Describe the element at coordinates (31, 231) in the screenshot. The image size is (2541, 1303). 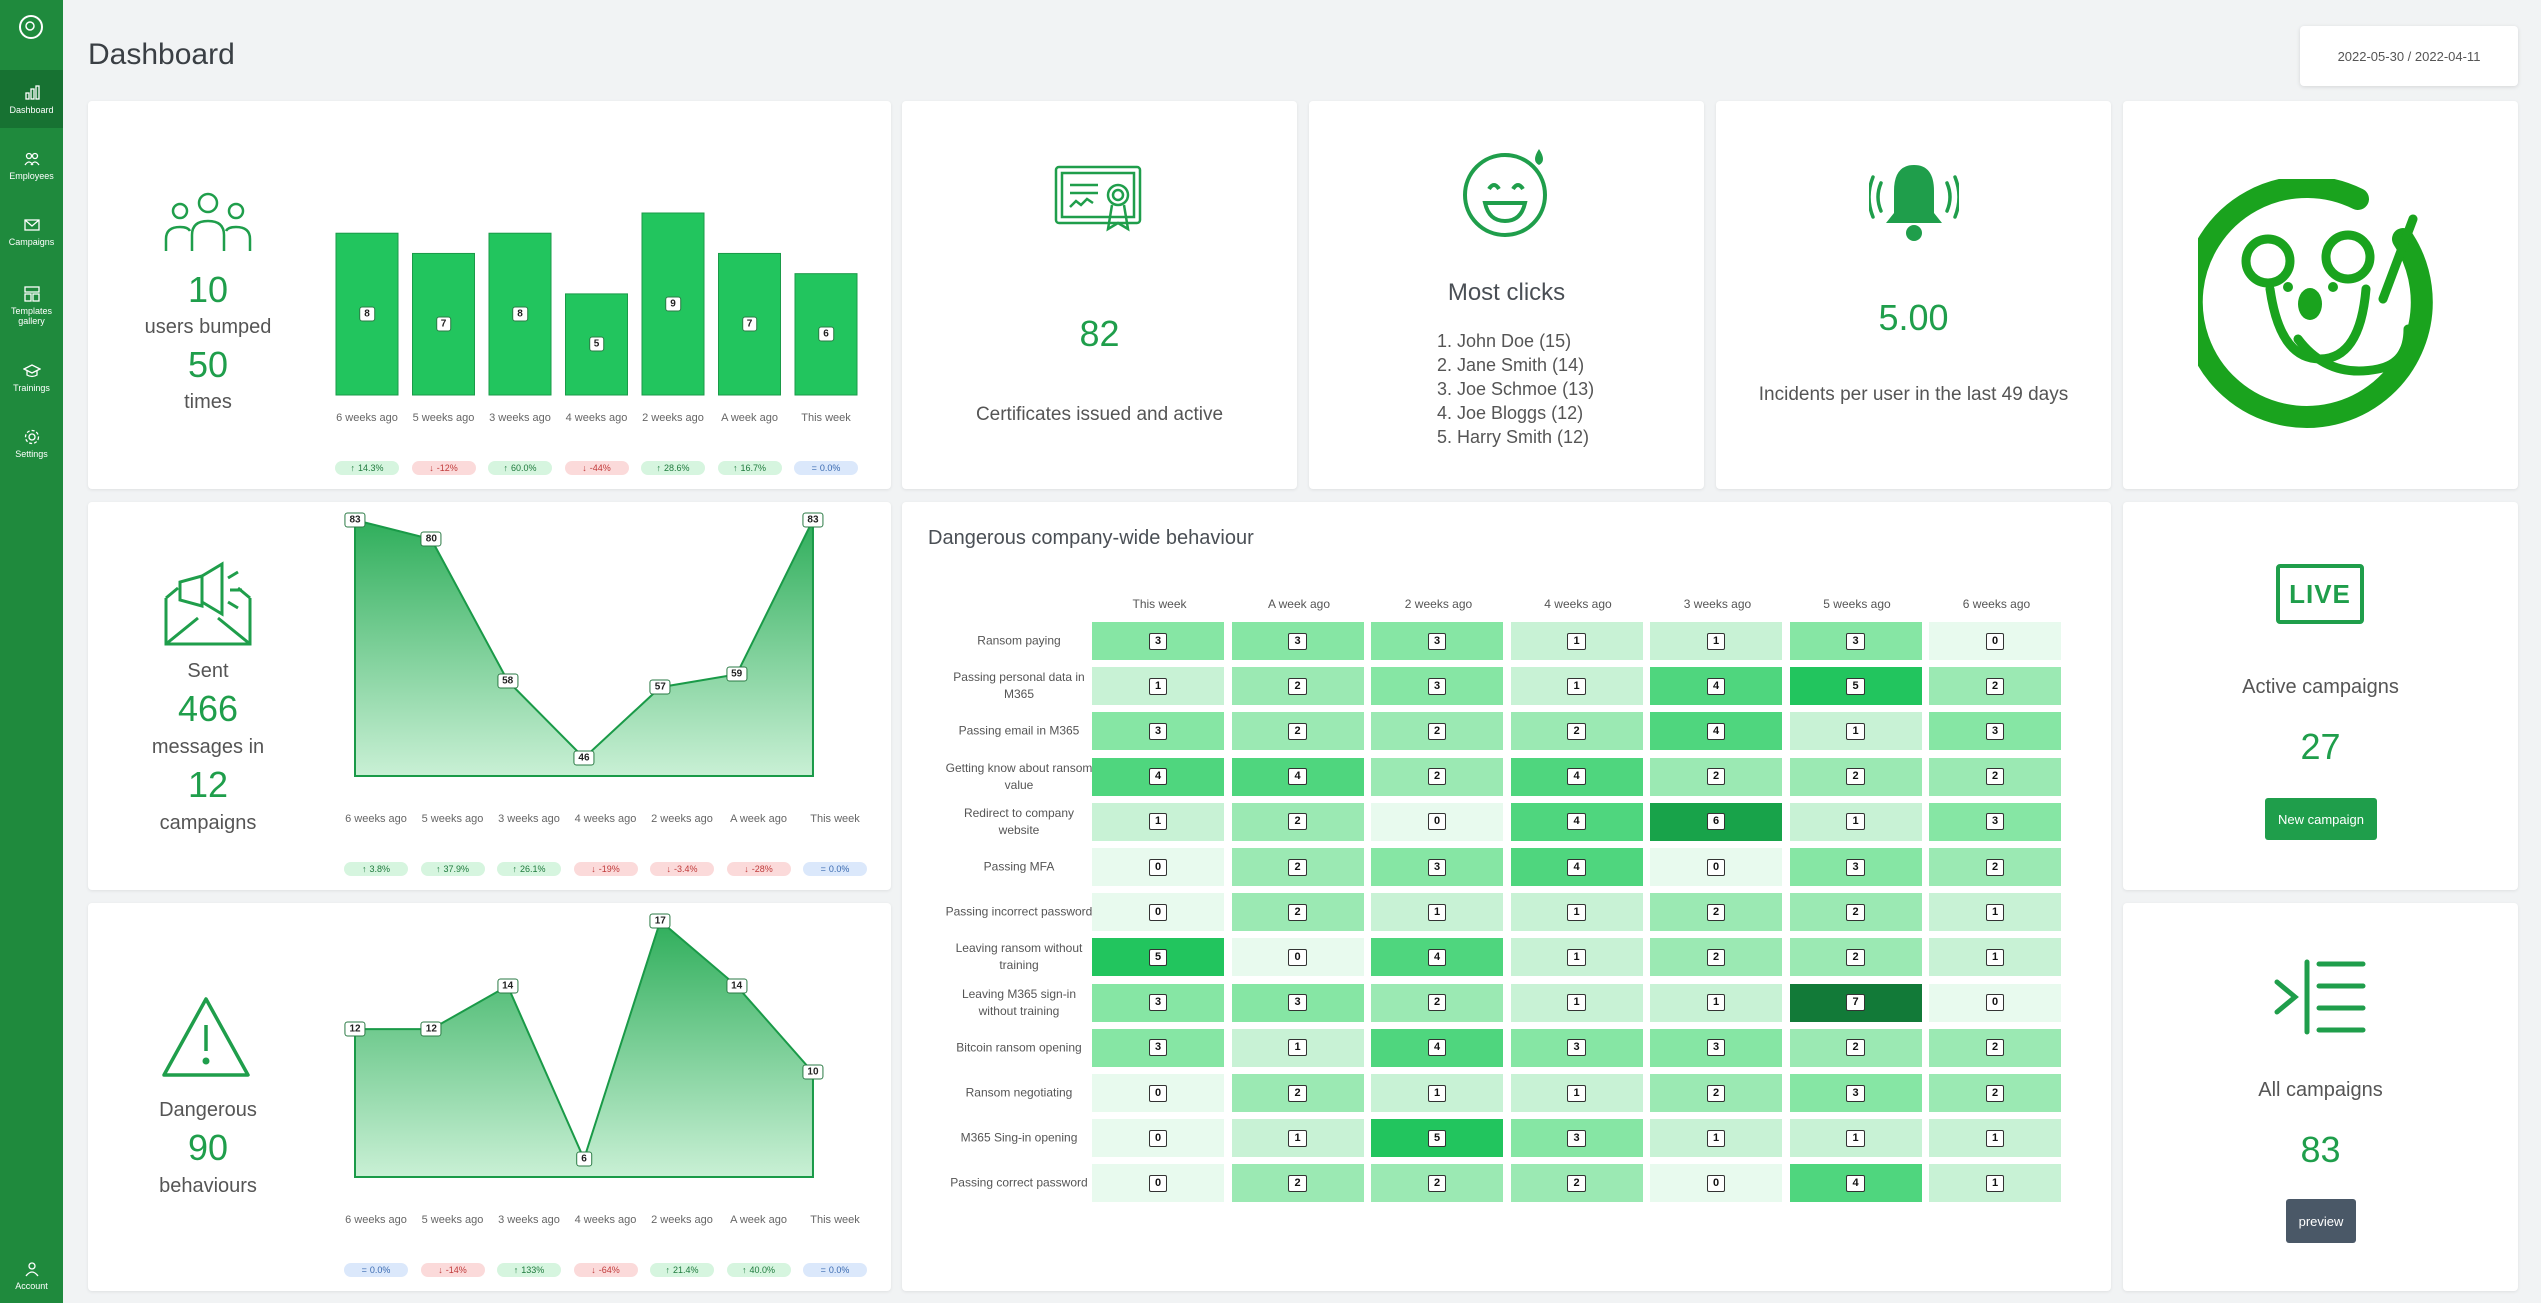
I see `sidebar-item-campaigns: Campaigns` at that location.